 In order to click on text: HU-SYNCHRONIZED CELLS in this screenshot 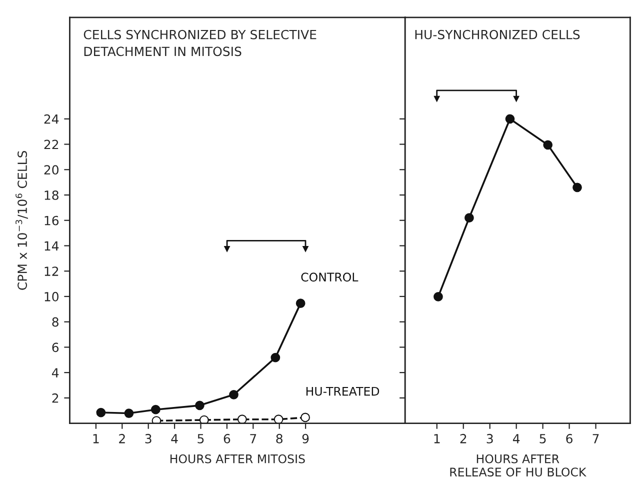, I will do `click(497, 35)`.